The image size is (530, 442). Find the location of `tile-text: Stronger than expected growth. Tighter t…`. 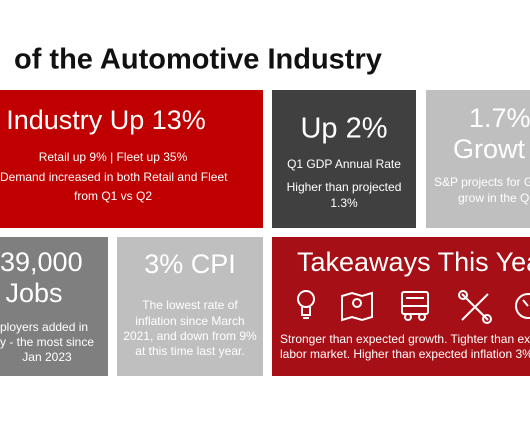

tile-text: Stronger than expected growth. Tighter t… is located at coordinates (405, 339).